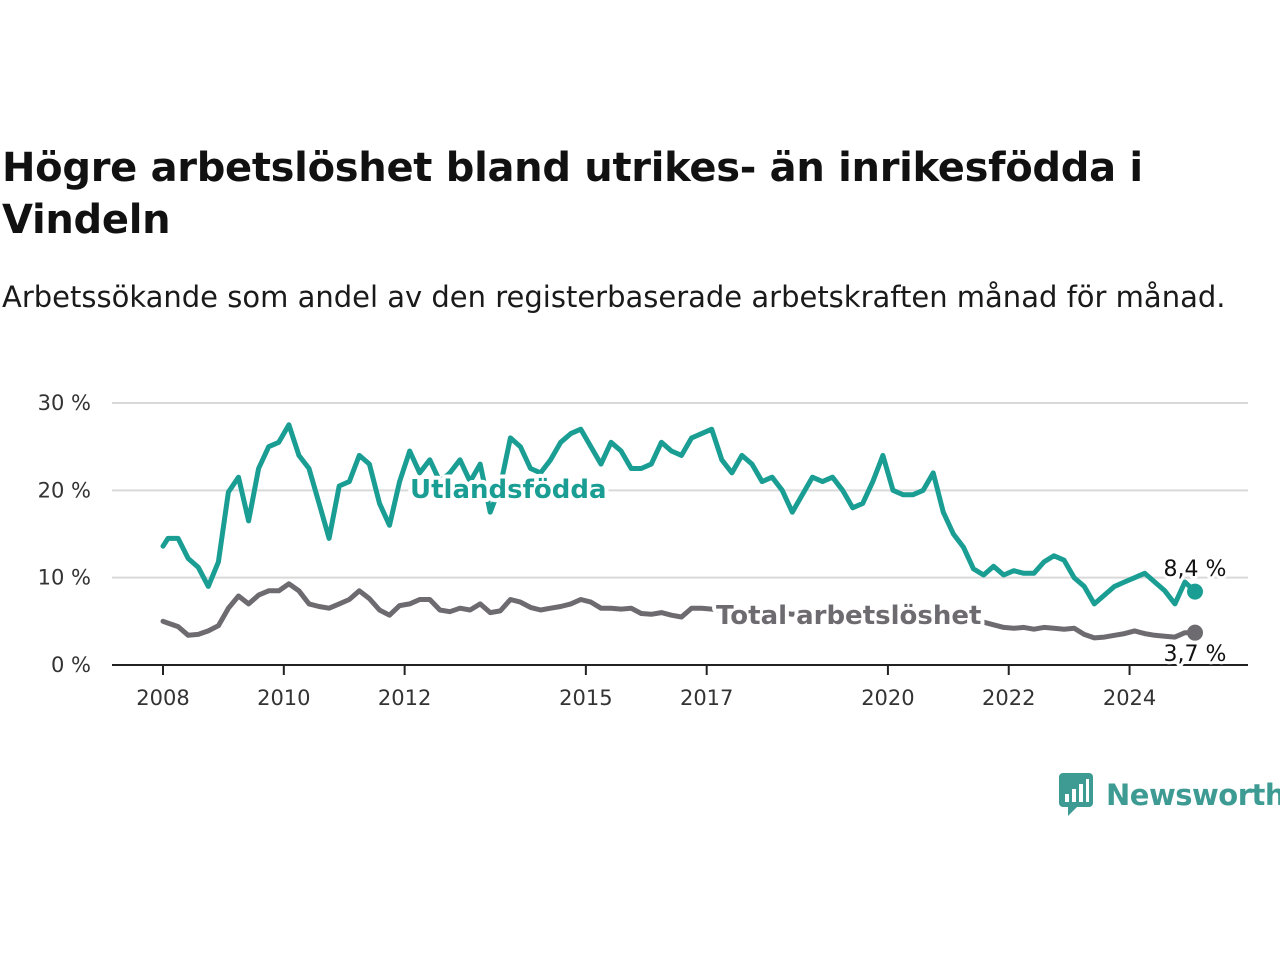 This screenshot has height=960, width=1280. I want to click on x-tick-label: 2017, so click(706, 698).